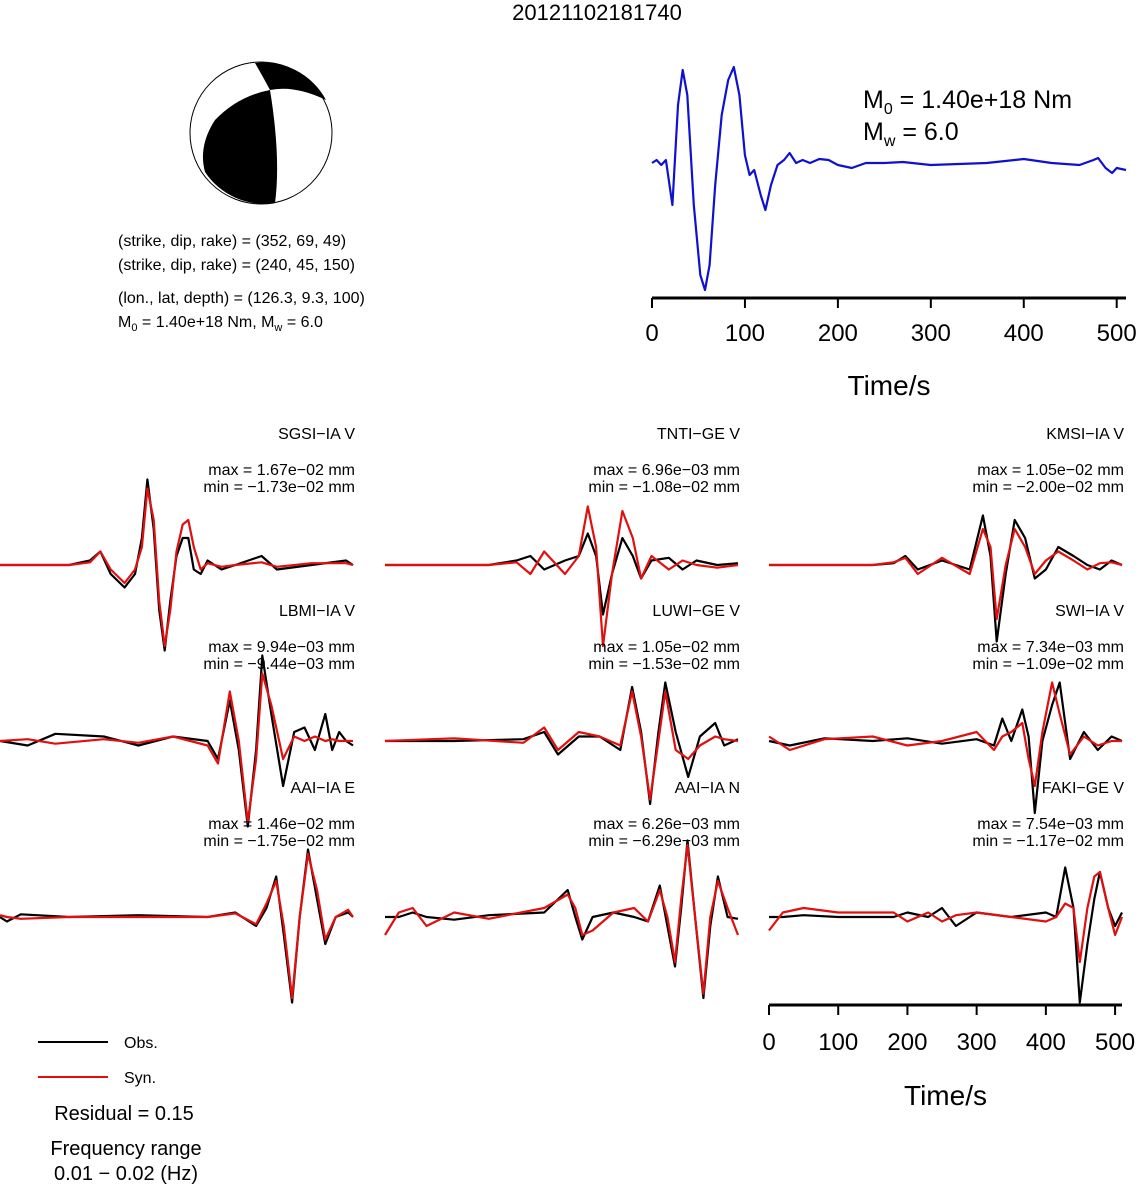 The image size is (1140, 1185). I want to click on title: 20121102181740, so click(597, 12).